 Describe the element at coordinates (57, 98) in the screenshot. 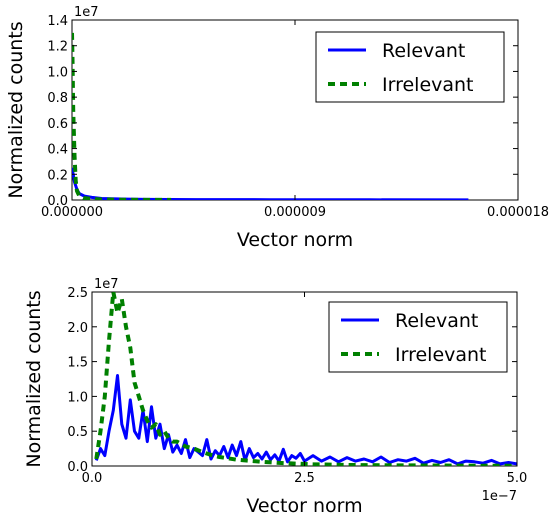

I see `y-tick-label: 0.8` at that location.